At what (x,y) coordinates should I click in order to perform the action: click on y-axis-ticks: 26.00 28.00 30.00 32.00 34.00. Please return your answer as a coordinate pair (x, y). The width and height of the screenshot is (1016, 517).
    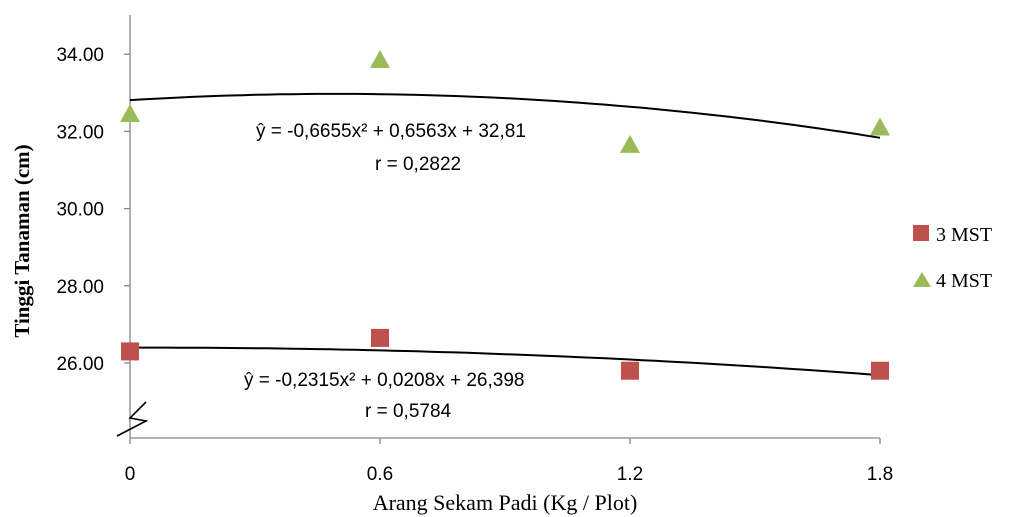
    Looking at the image, I should click on (93, 210).